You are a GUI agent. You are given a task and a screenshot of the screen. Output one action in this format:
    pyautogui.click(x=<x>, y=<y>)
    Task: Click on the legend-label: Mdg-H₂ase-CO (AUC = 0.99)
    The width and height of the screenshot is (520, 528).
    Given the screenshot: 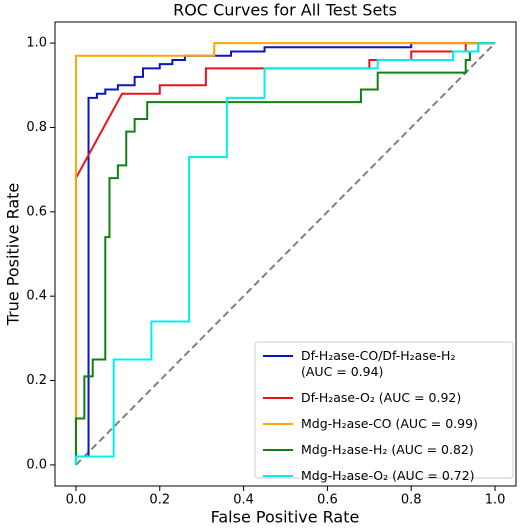 What is the action you would take?
    pyautogui.click(x=389, y=423)
    